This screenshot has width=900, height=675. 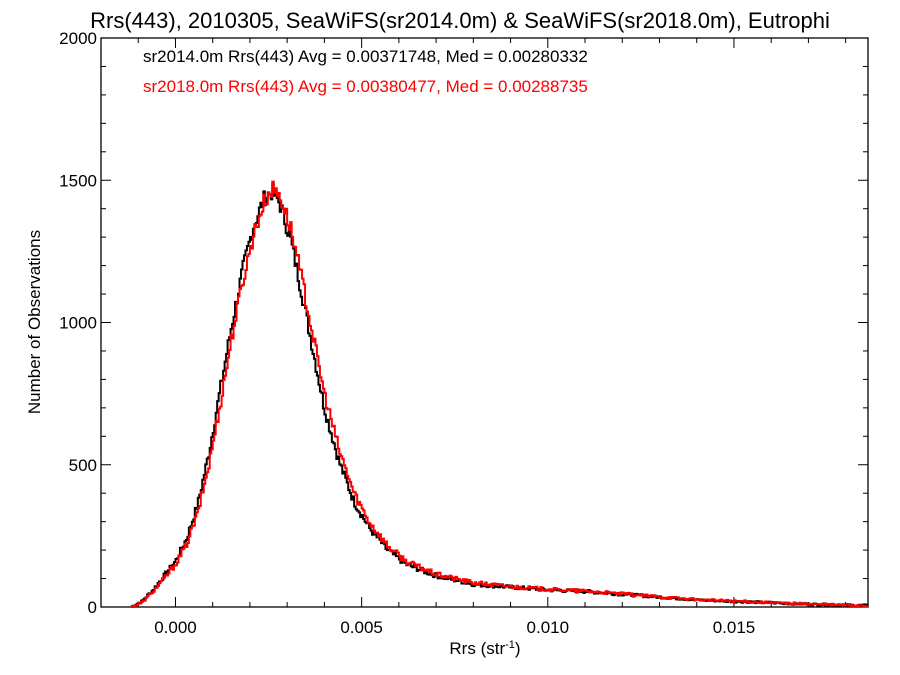 I want to click on y-tick-label: 2000, so click(x=78, y=38).